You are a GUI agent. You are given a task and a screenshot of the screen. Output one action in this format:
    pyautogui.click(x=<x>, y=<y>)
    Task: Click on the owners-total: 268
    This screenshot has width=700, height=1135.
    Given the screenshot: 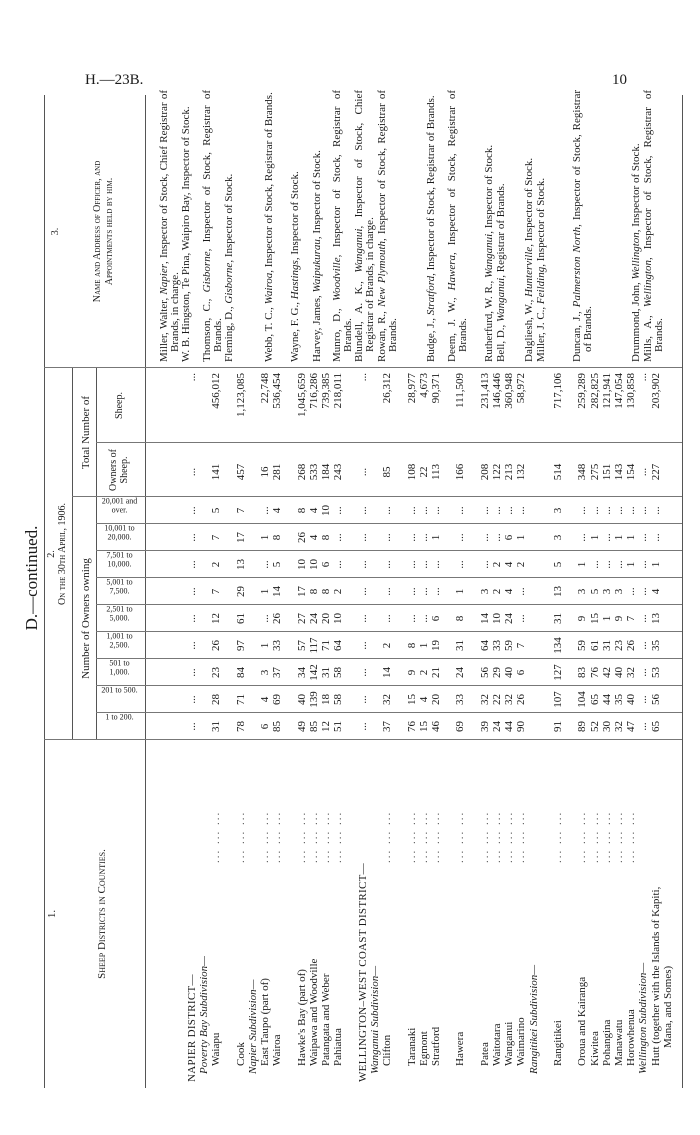 What is the action you would take?
    pyautogui.click(x=301, y=472)
    